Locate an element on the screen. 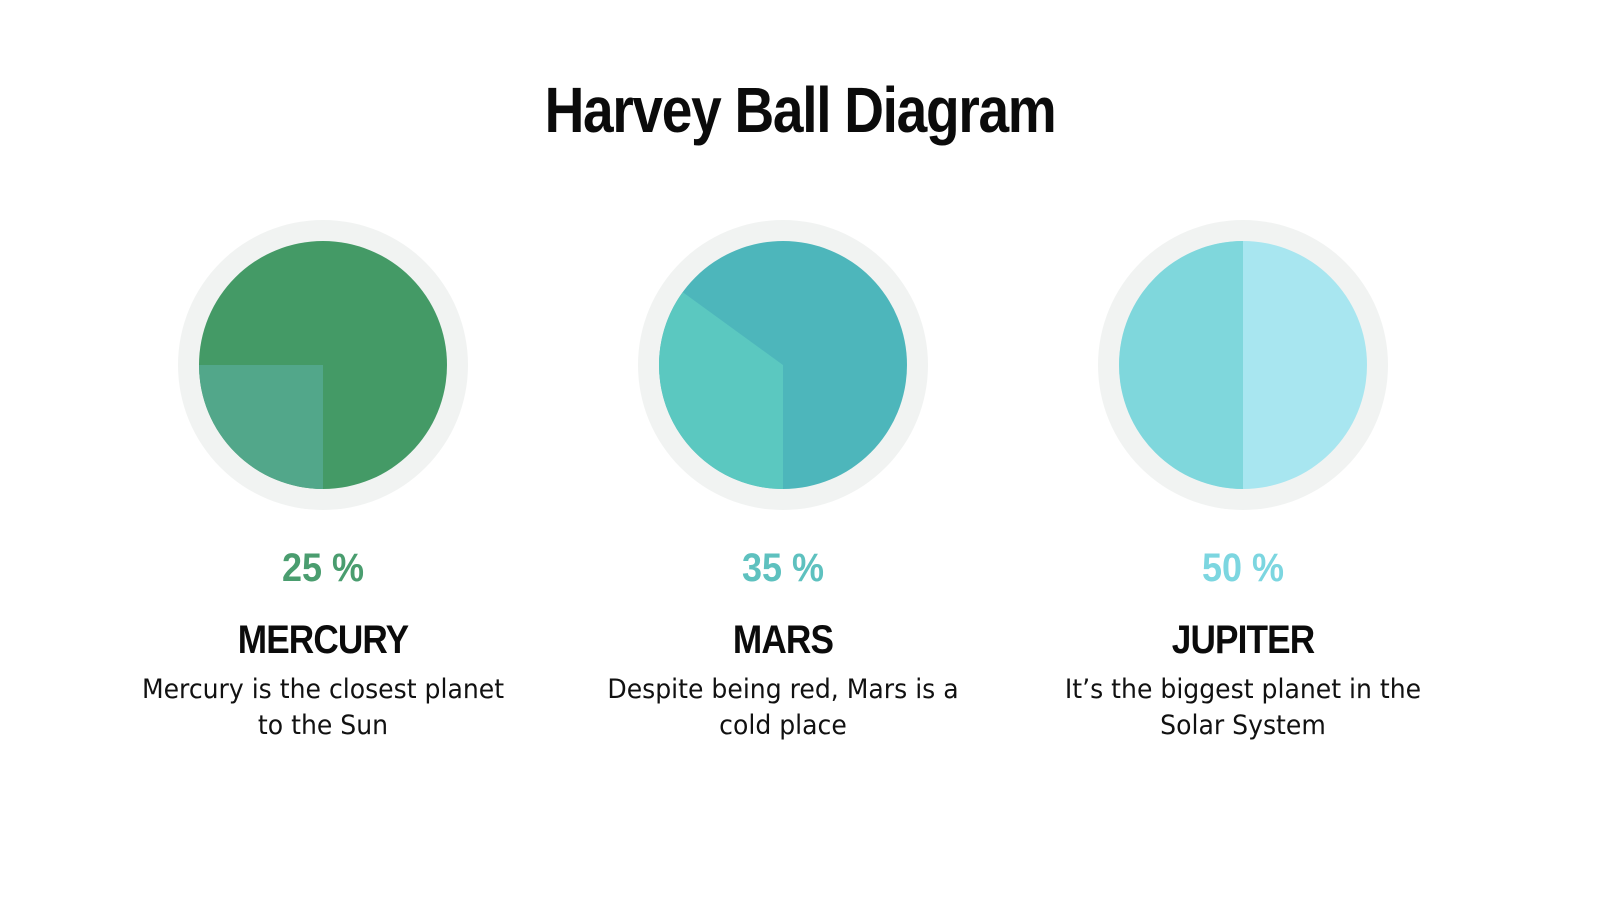 This screenshot has width=1600, height=900. item-name: MARS is located at coordinates (783, 640).